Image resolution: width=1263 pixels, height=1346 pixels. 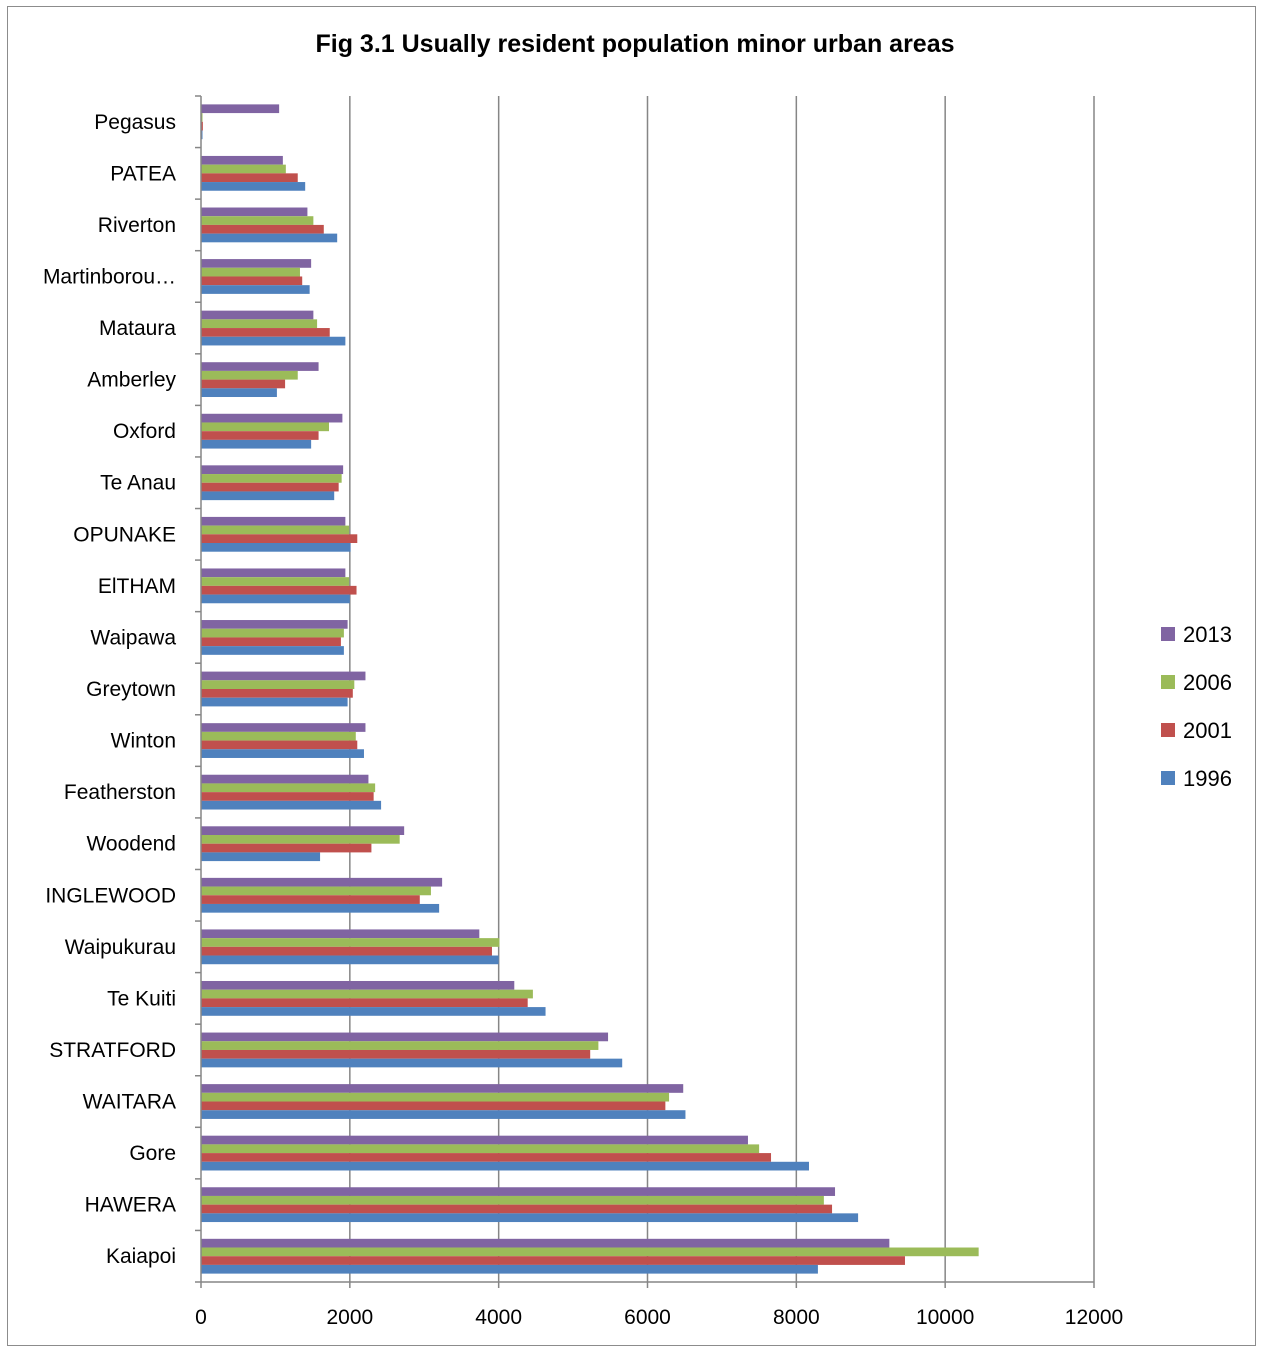 What do you see at coordinates (143, 173) in the screenshot?
I see `category-label: PATEA` at bounding box center [143, 173].